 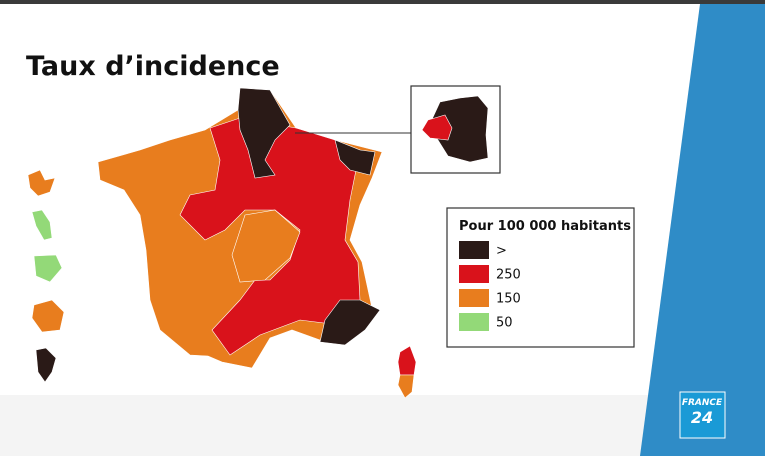 I want to click on logo: FRANCE 24, so click(x=702, y=415).